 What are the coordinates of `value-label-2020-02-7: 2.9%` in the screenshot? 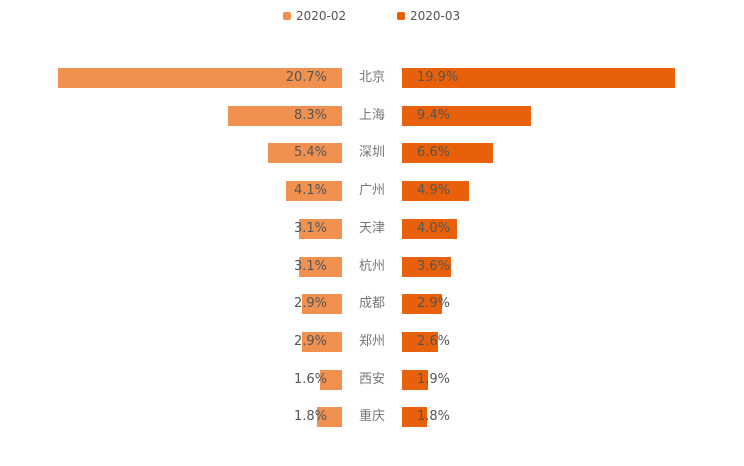 It's located at (310, 341).